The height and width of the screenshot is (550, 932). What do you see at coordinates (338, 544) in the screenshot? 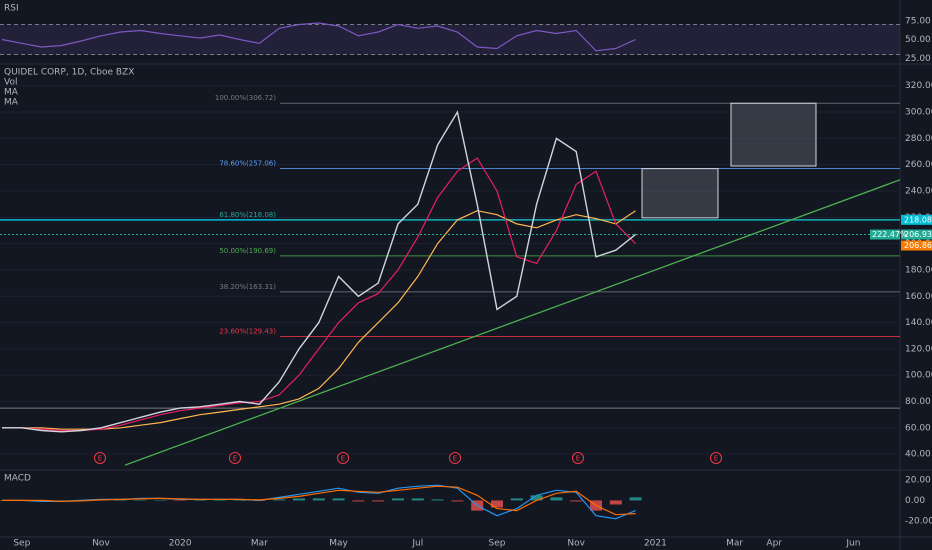
I see `x-tick-label: May` at bounding box center [338, 544].